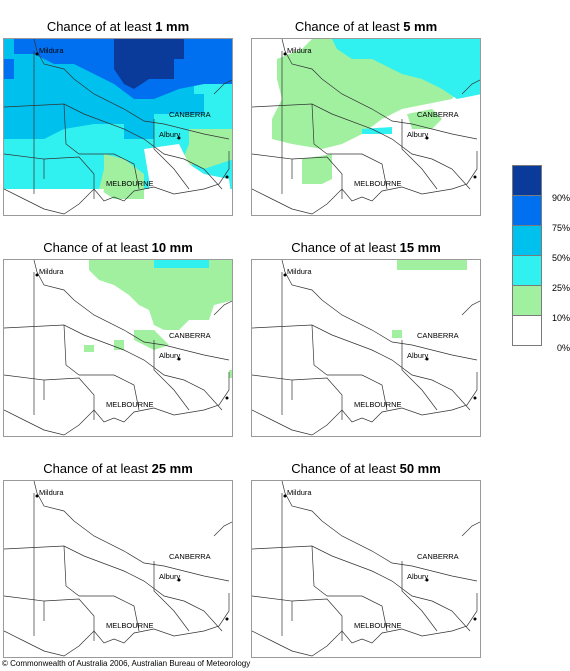 This screenshot has height=671, width=570. I want to click on panel-5mm: Chance of at least 5 mm, so click(366, 118).